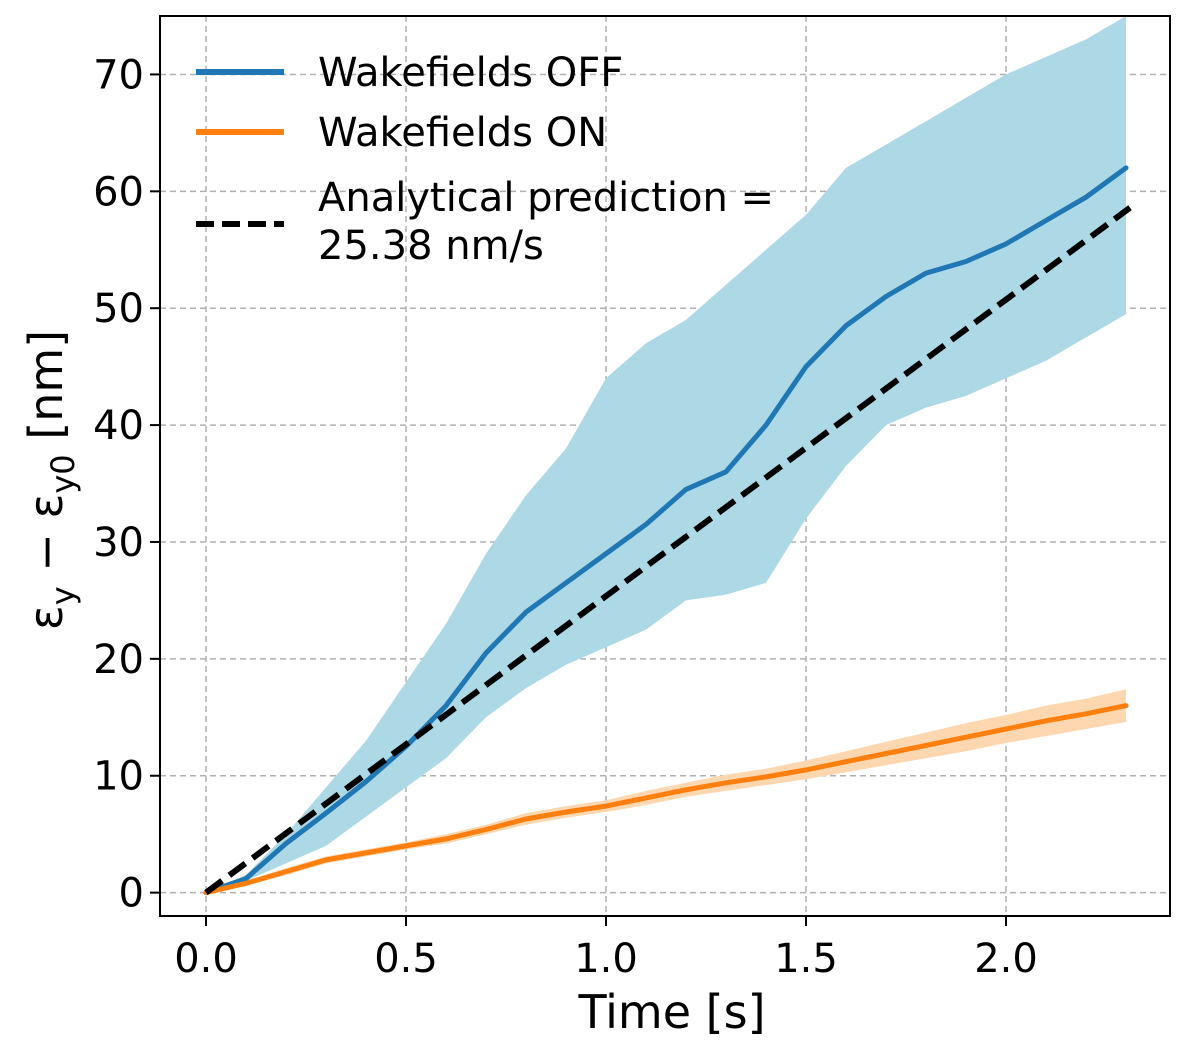 This screenshot has width=1200, height=1055. Describe the element at coordinates (431, 246) in the screenshot. I see `legend-label-analytical-line2: 25.38 nm/s` at that location.